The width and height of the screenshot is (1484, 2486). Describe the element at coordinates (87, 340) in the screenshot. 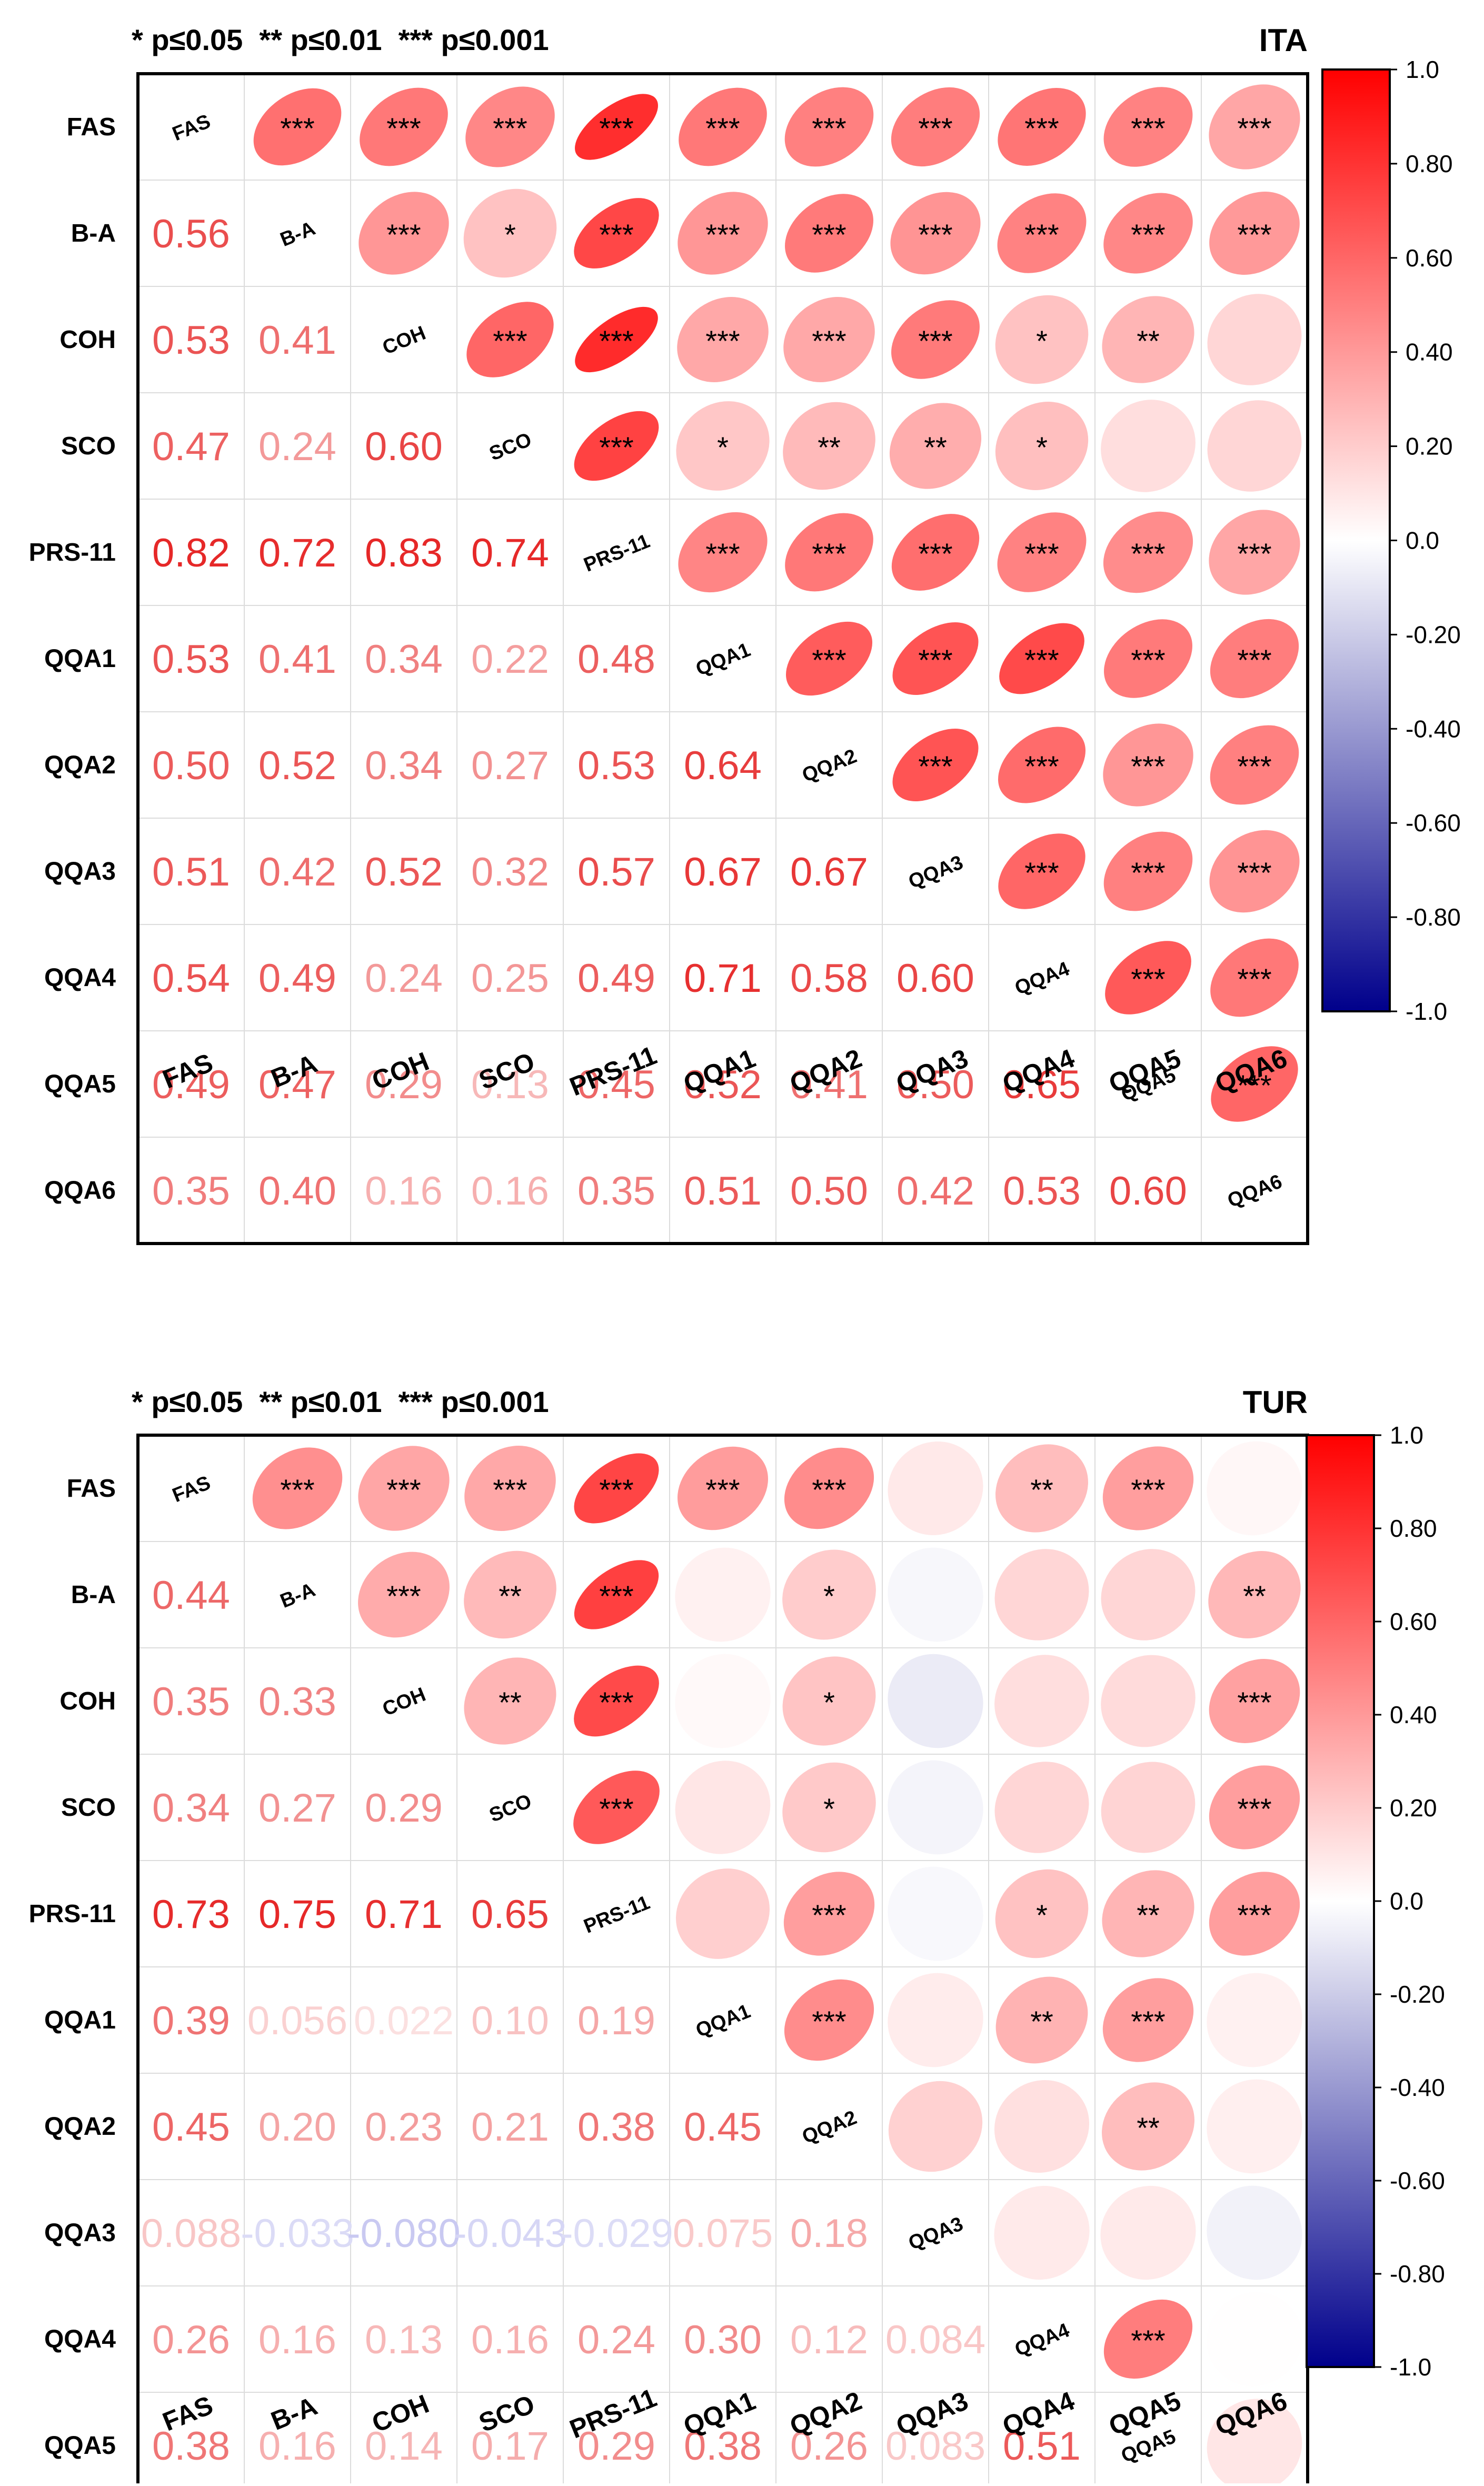

I see `row-label: COH` at that location.